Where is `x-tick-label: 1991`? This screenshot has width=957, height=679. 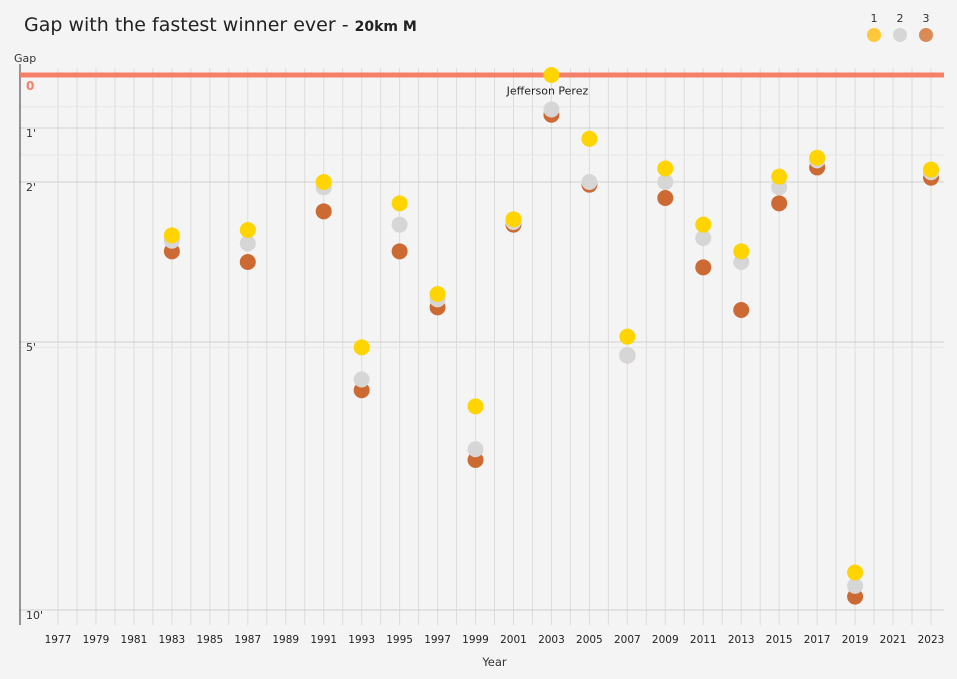
x-tick-label: 1991 is located at coordinates (323, 640).